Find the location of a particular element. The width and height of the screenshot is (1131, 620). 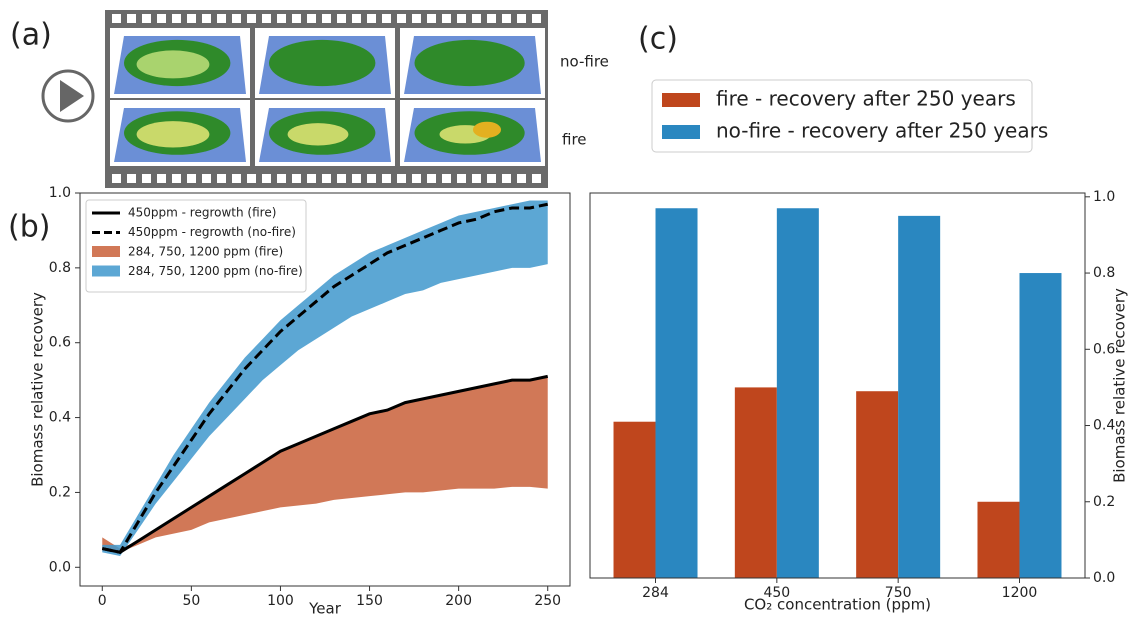

play-button is located at coordinates (68, 96).